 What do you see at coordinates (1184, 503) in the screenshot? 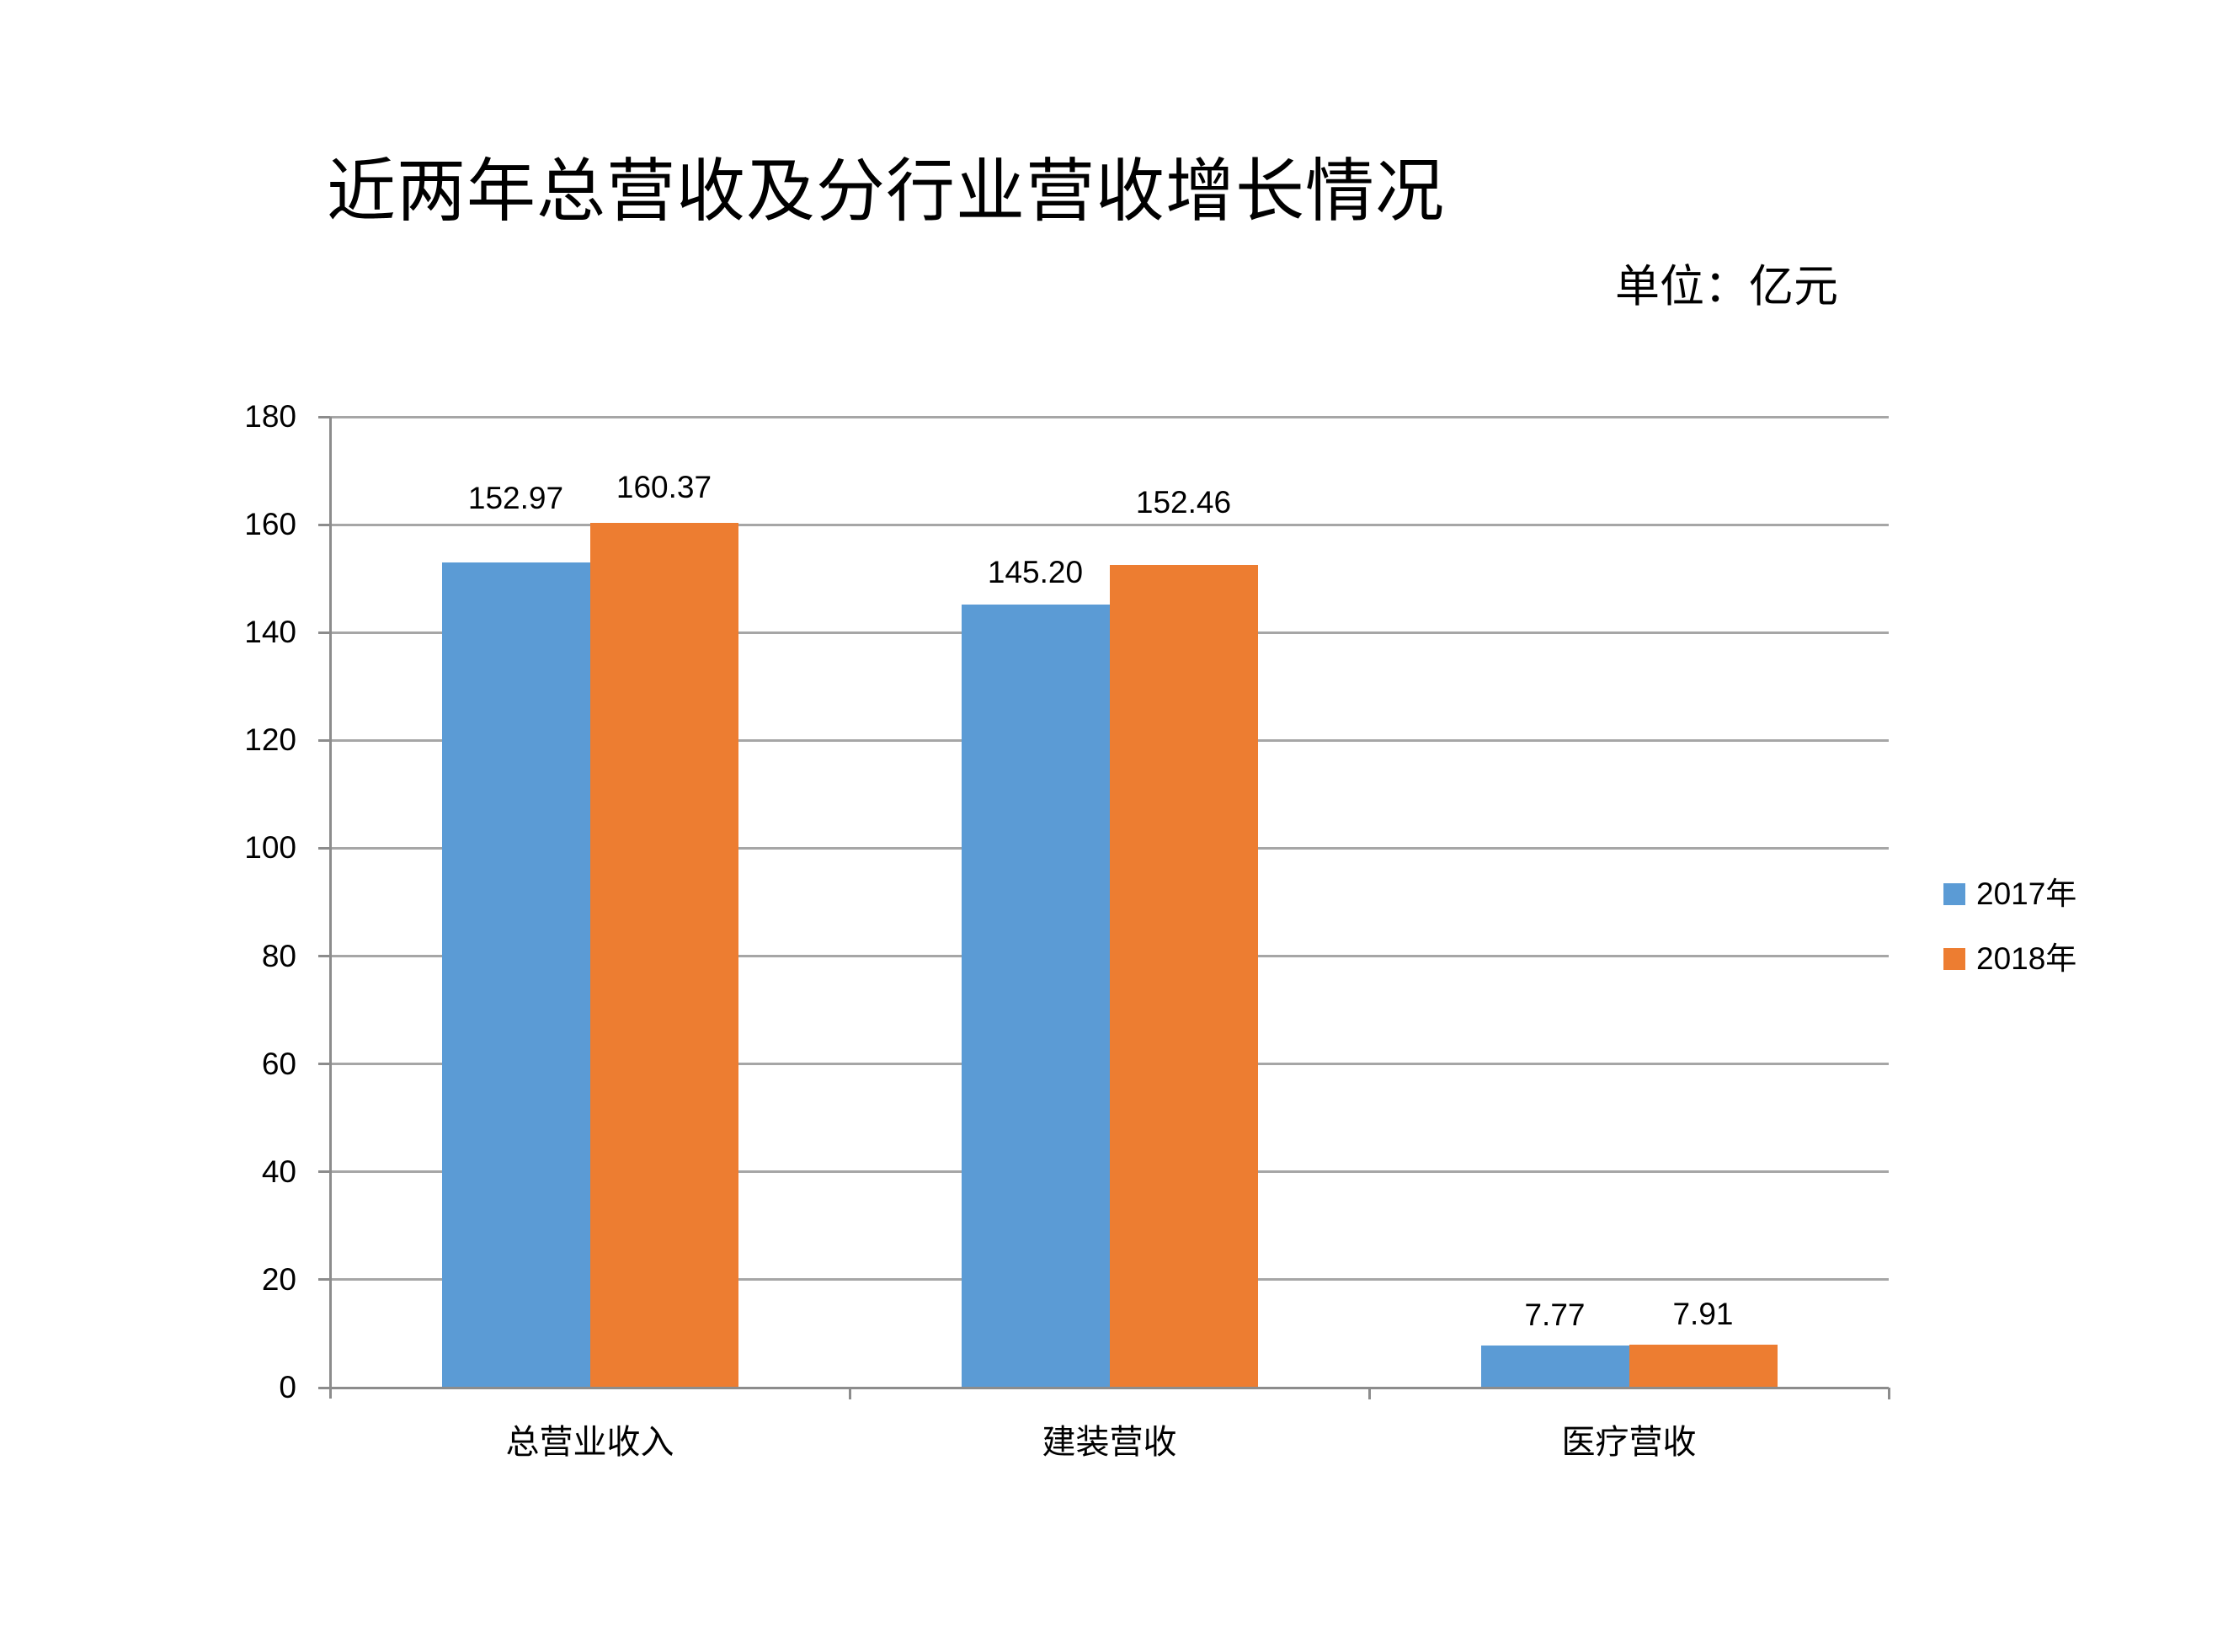
I see `bar-value-label: 152.46` at bounding box center [1184, 503].